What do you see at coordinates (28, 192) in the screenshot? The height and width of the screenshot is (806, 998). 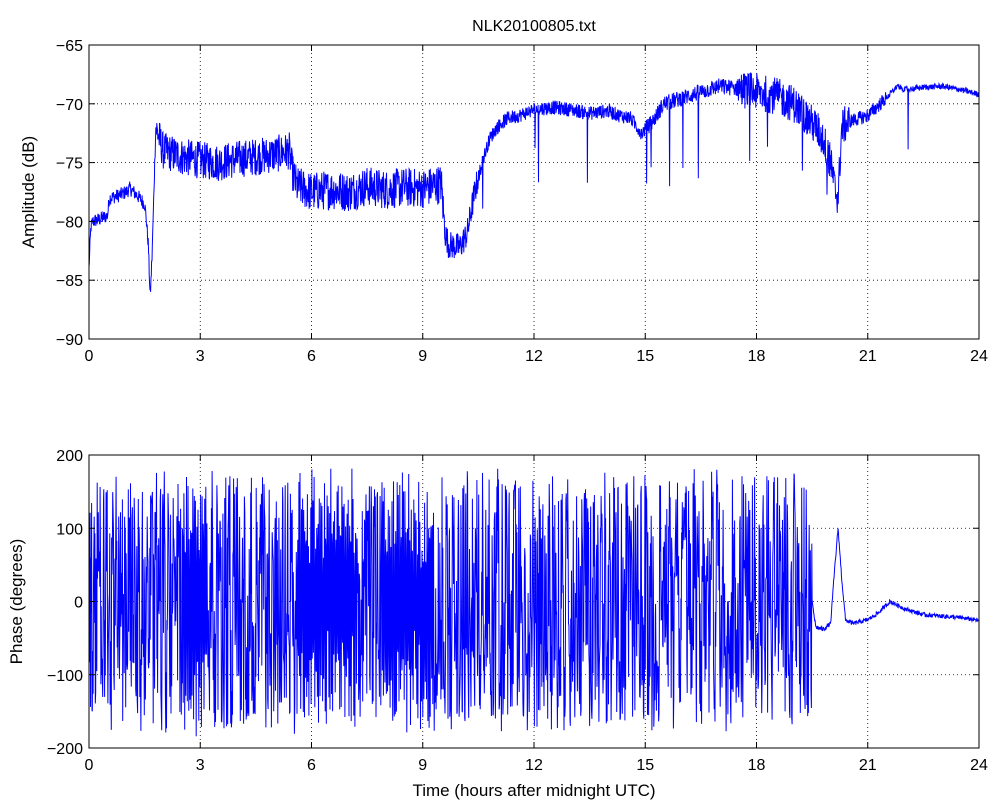 I see `y-axis-label: Amplitude (dB)` at bounding box center [28, 192].